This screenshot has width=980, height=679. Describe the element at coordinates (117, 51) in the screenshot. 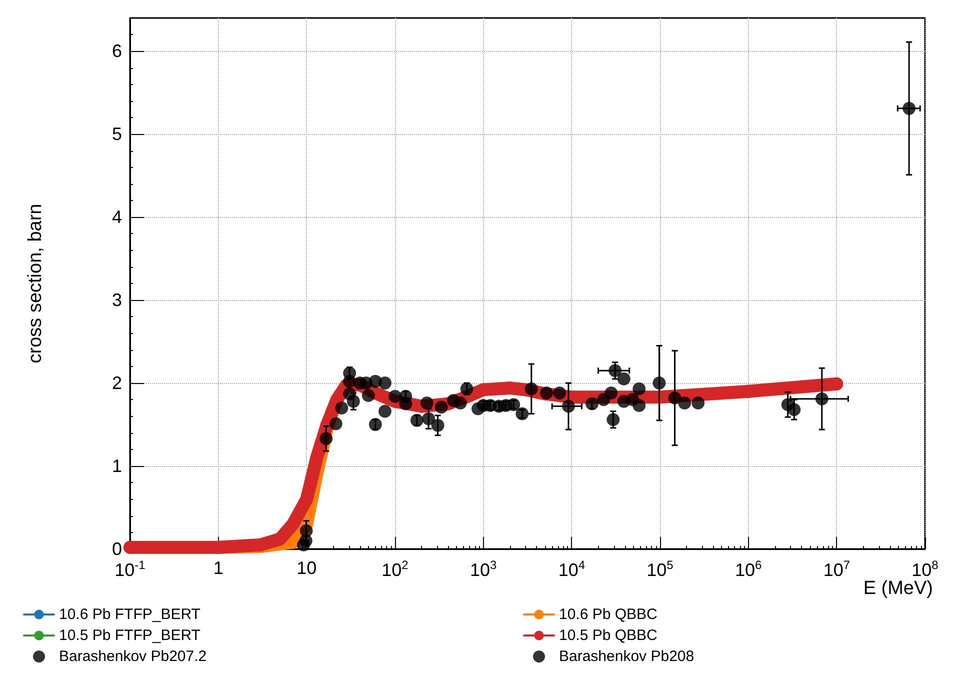

I see `y-tick-label: 6` at that location.